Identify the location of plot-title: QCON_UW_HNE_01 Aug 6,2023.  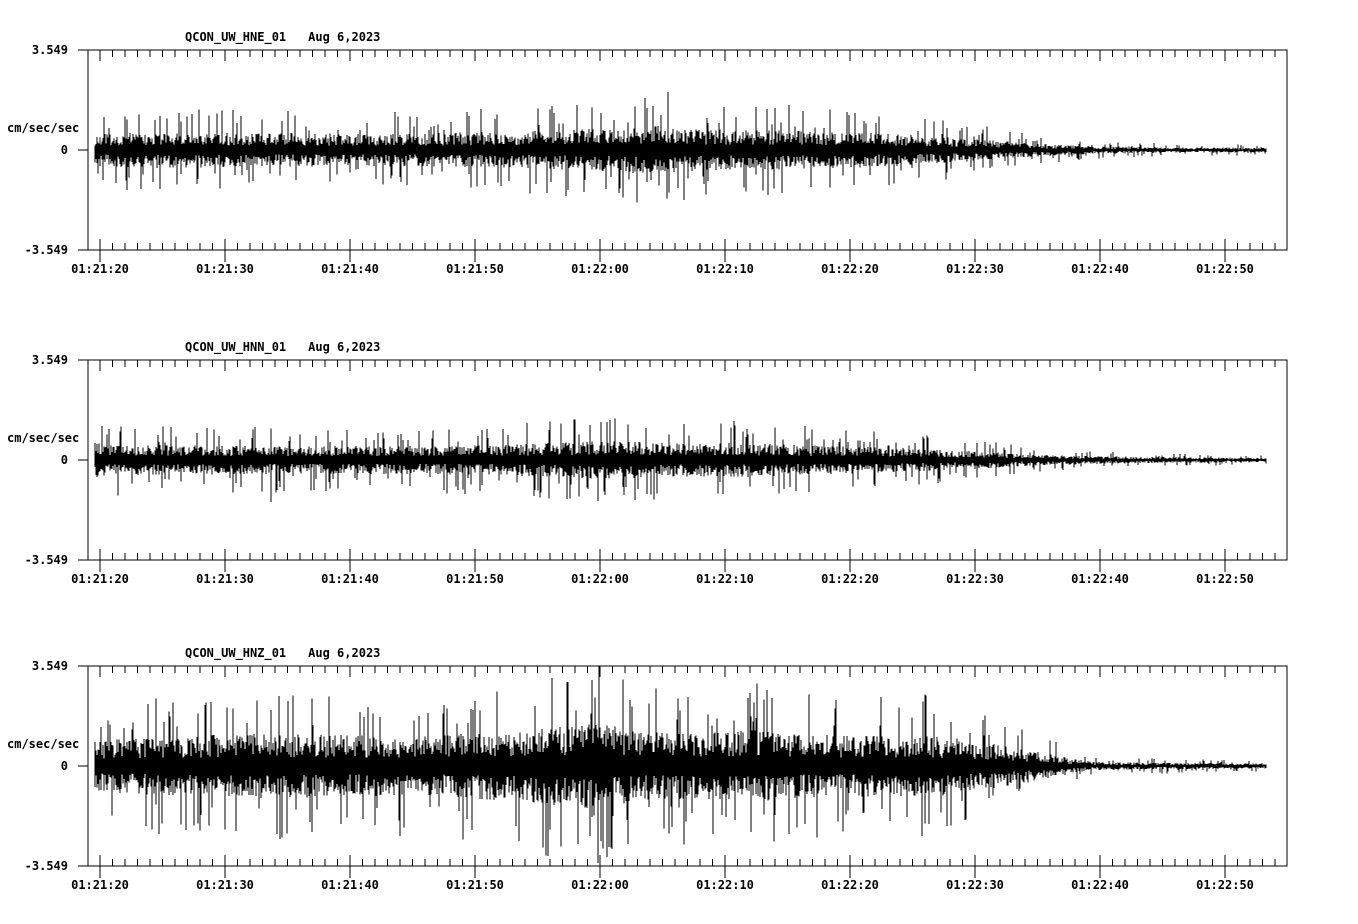
(282, 37).